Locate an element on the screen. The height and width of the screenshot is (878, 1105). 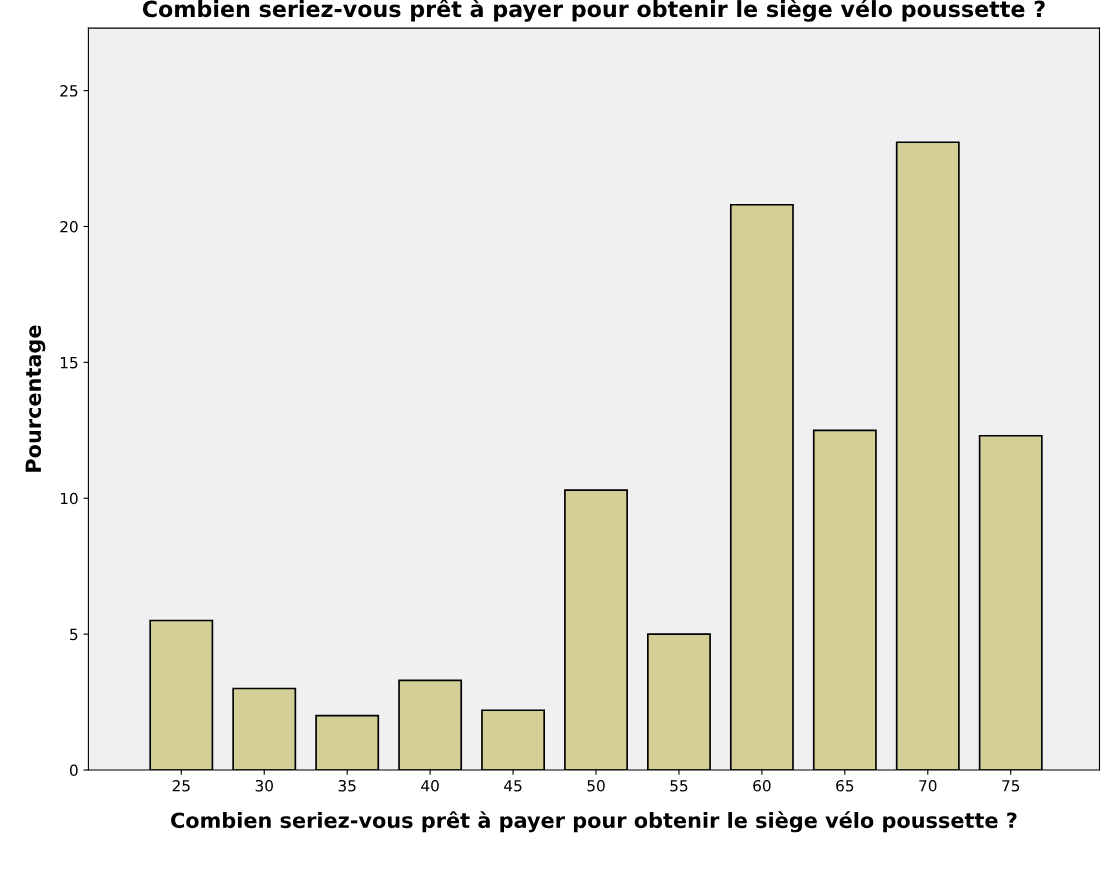
y-tick-label: 15 is located at coordinates (69, 363).